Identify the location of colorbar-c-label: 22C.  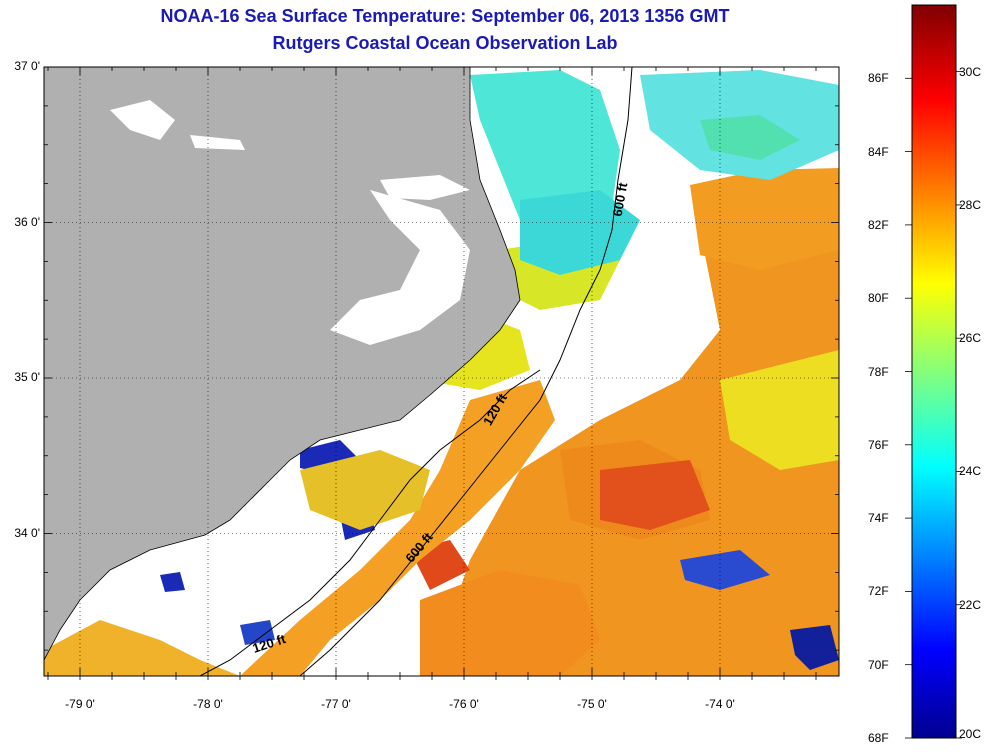
(970, 604).